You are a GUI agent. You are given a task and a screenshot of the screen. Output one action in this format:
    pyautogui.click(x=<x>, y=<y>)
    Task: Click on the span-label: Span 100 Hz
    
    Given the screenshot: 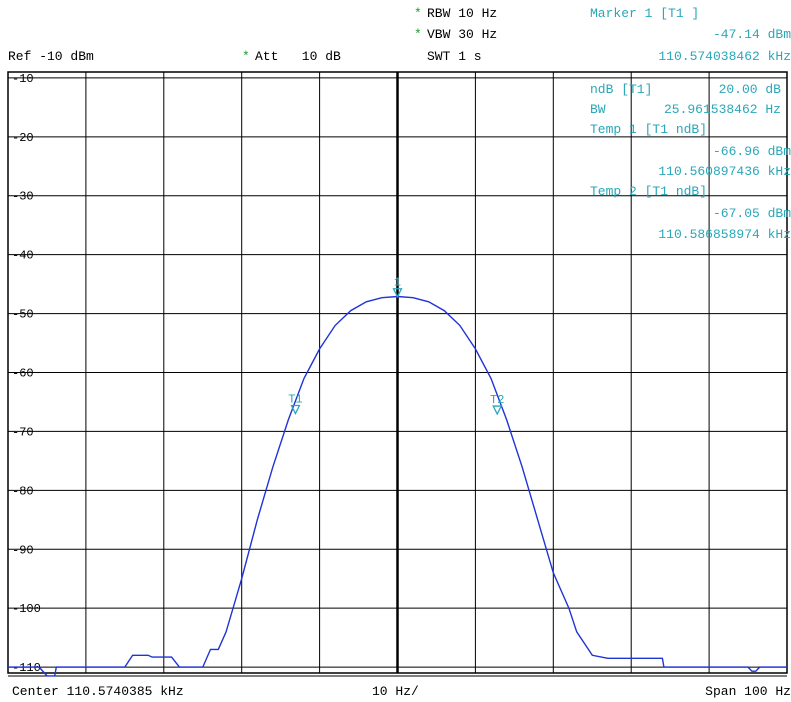 What is the action you would take?
    pyautogui.click(x=748, y=691)
    